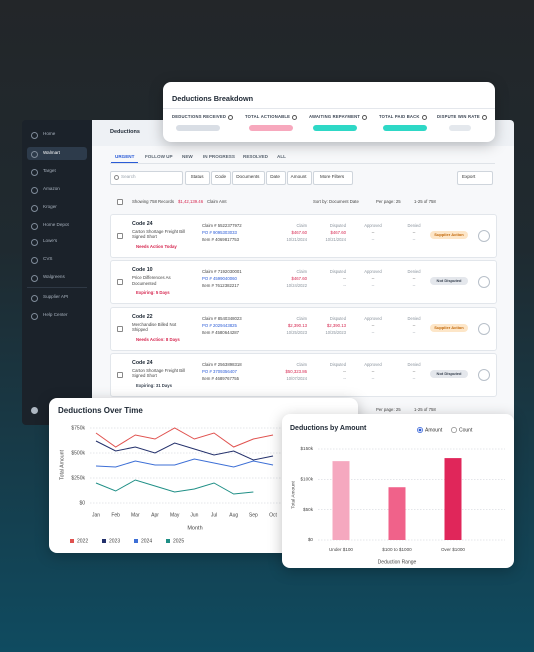 The width and height of the screenshot is (534, 652). What do you see at coordinates (420, 430) in the screenshot?
I see `radio-dot` at bounding box center [420, 430].